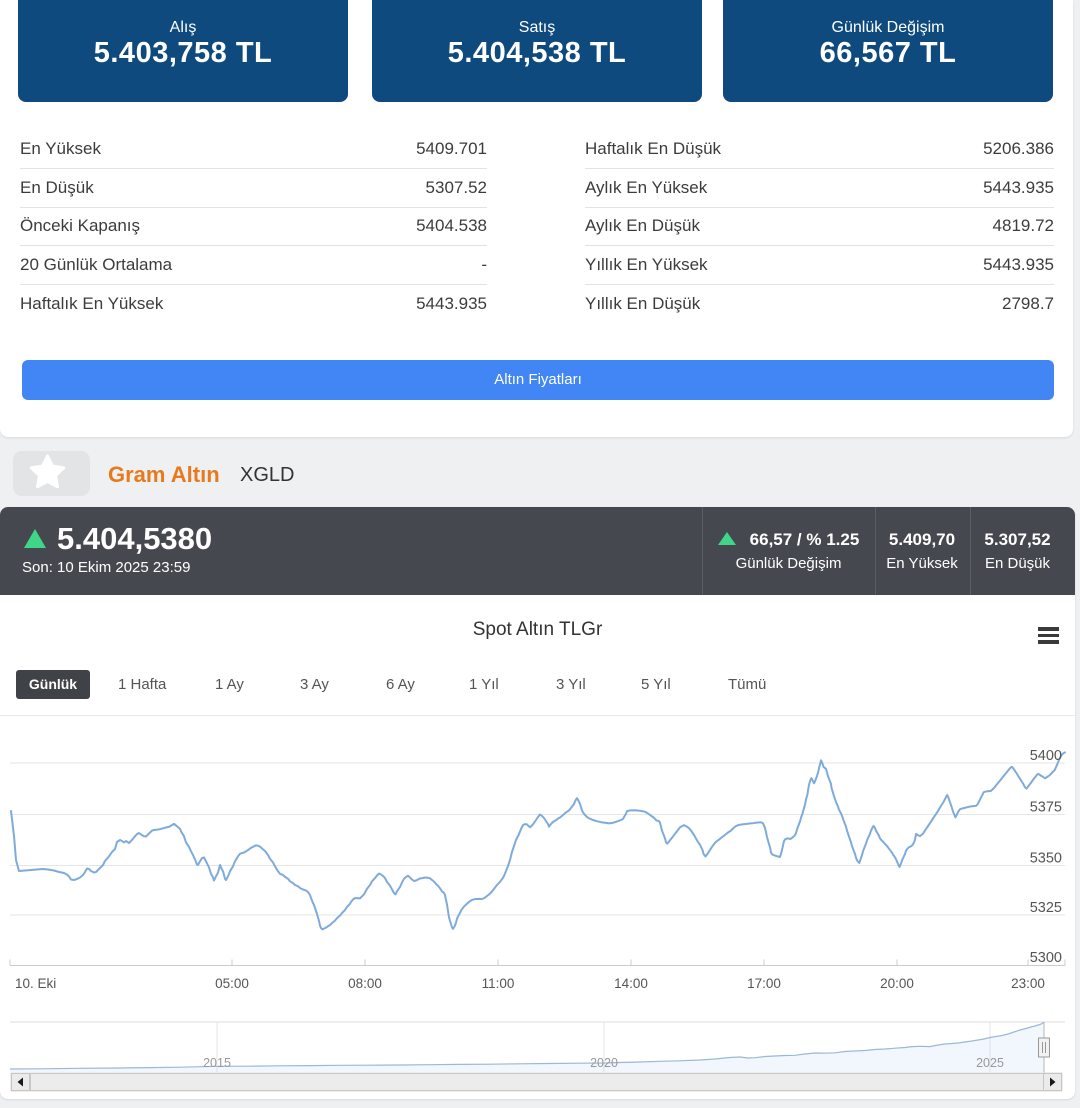  What do you see at coordinates (232, 983) in the screenshot?
I see `svg-text: 05:00` at bounding box center [232, 983].